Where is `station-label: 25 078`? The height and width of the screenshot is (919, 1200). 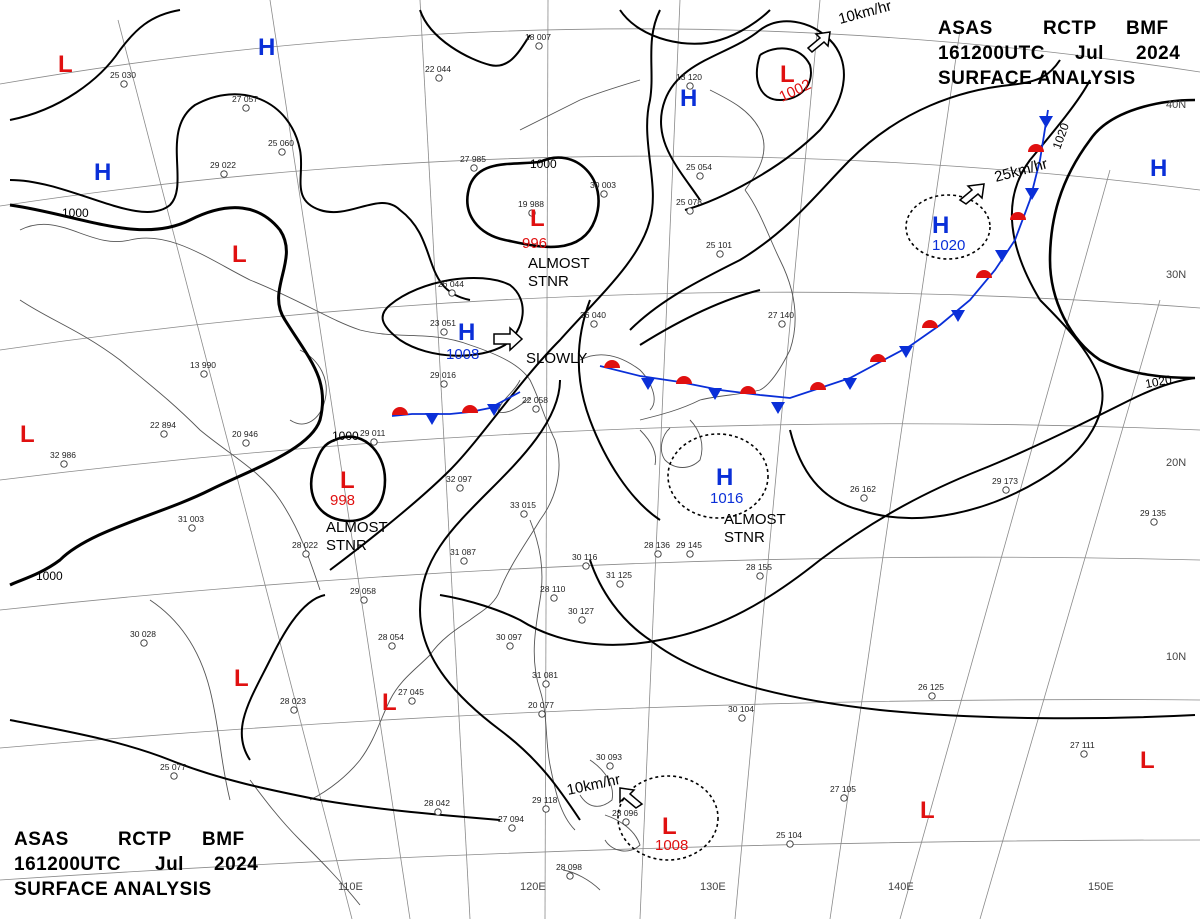
station-label: 25 078 is located at coordinates (689, 202).